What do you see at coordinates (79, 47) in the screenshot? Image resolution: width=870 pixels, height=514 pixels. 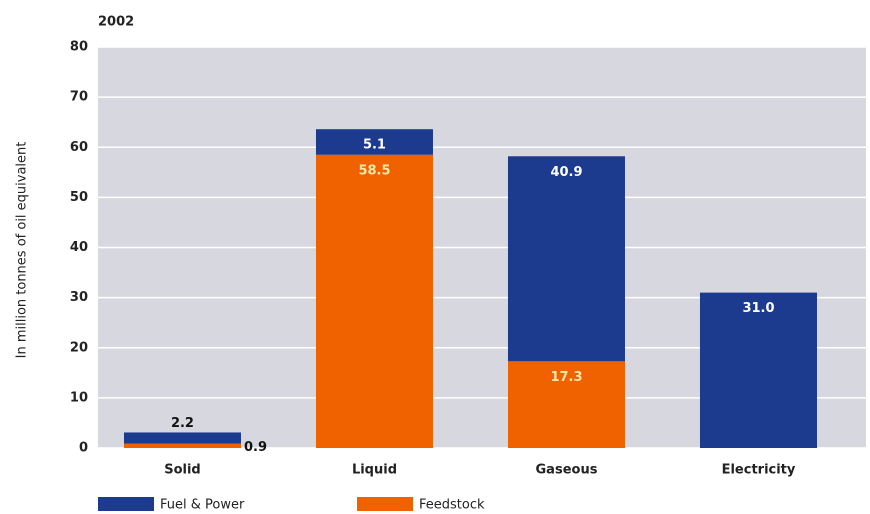 I see `y-tick-label: 80` at bounding box center [79, 47].